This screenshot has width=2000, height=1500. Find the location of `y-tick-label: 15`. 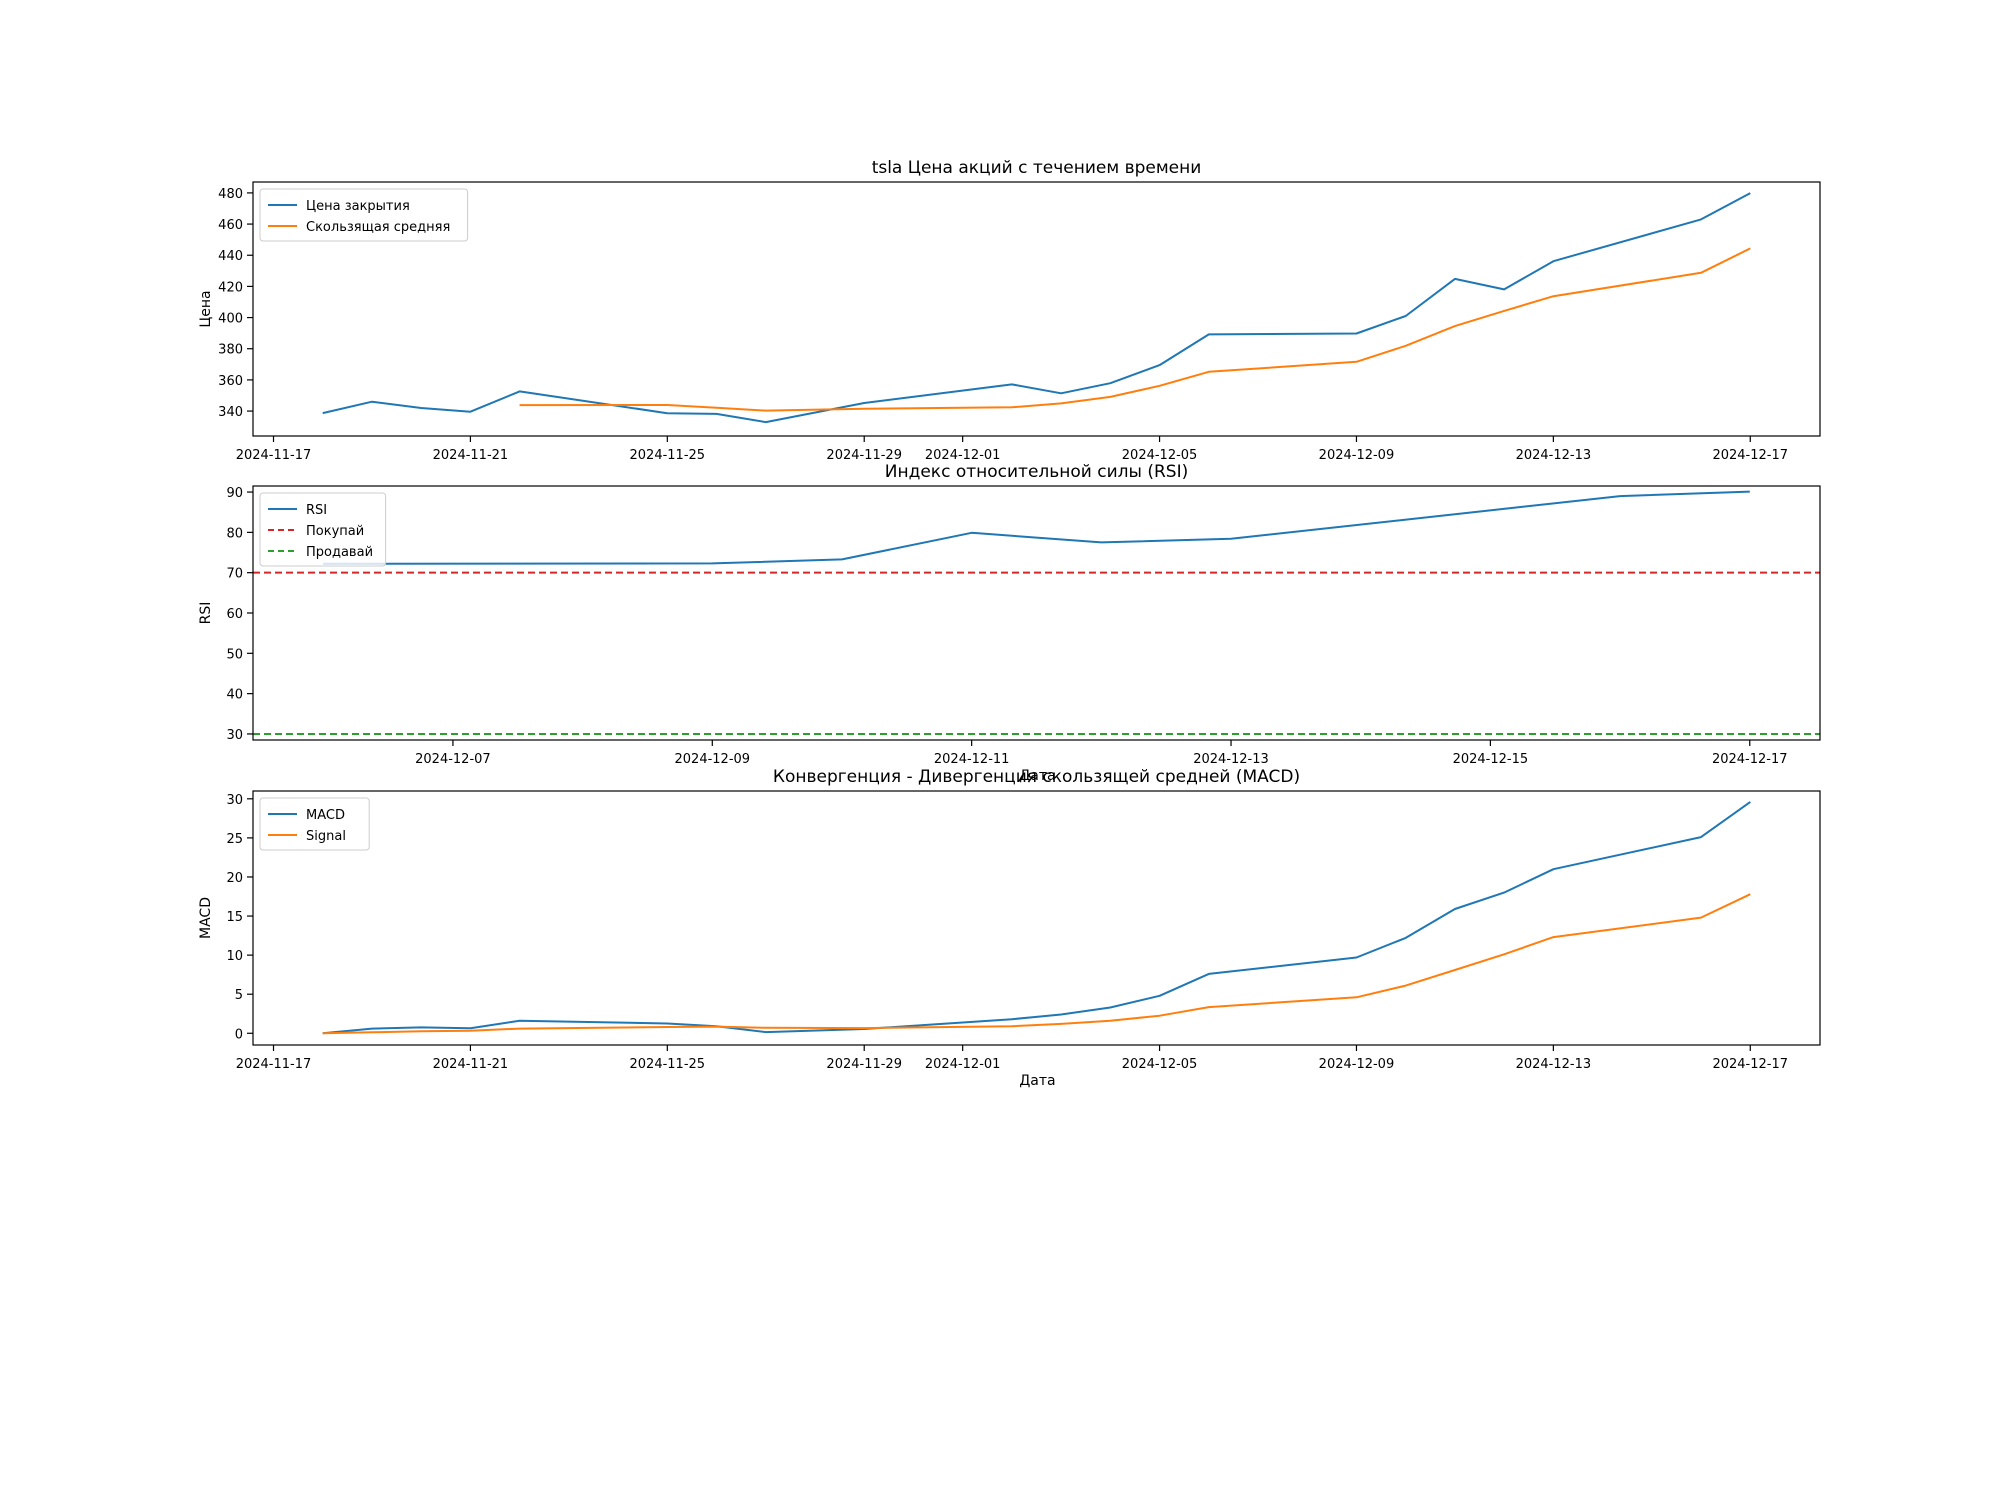

y-tick-label: 15 is located at coordinates (234, 917).